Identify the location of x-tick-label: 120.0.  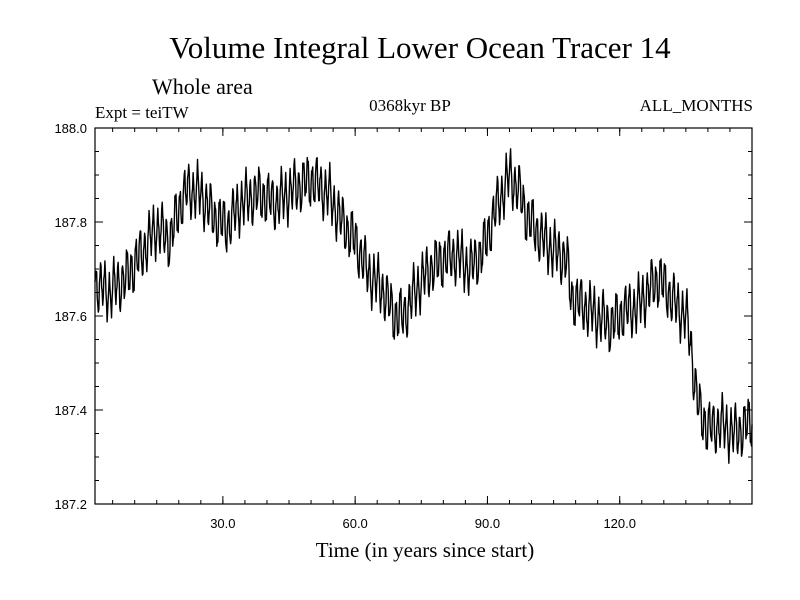
(619, 523).